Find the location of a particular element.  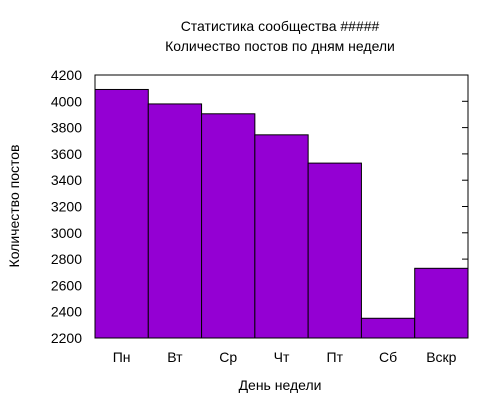

x-tick-label: Вт is located at coordinates (175, 357).